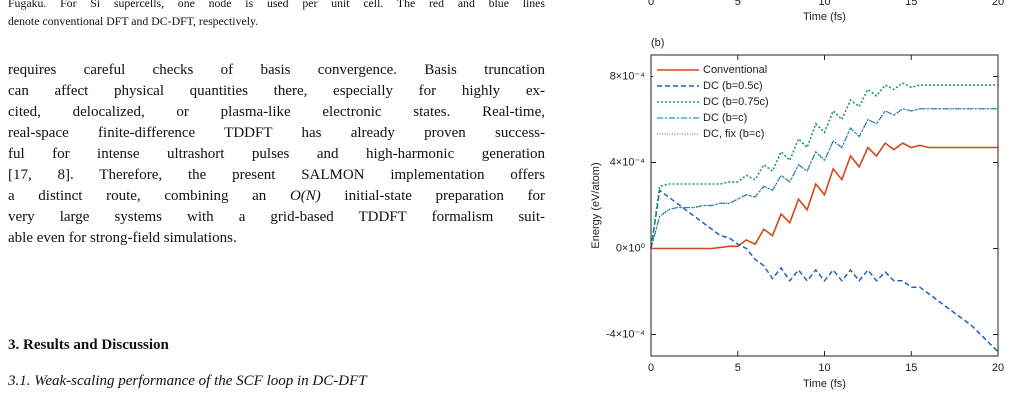  I want to click on legend-box, so click(721, 101).